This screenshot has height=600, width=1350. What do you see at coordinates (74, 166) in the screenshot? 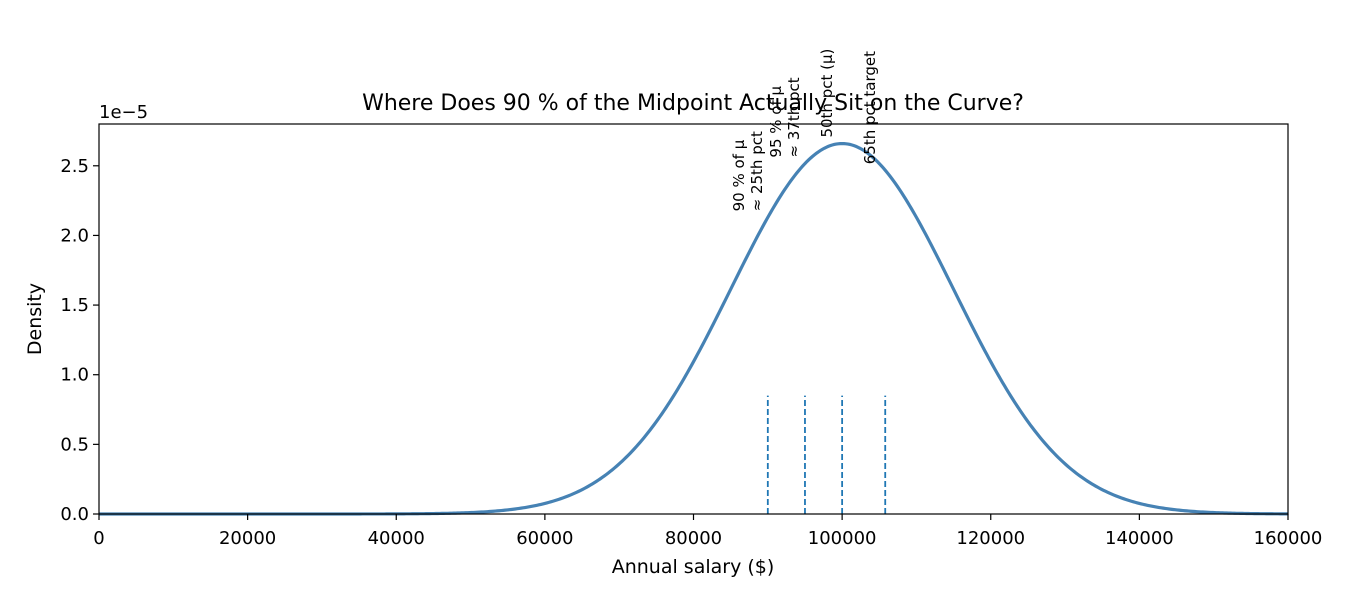
I see `y-tick-label-5: 2.5` at bounding box center [74, 166].